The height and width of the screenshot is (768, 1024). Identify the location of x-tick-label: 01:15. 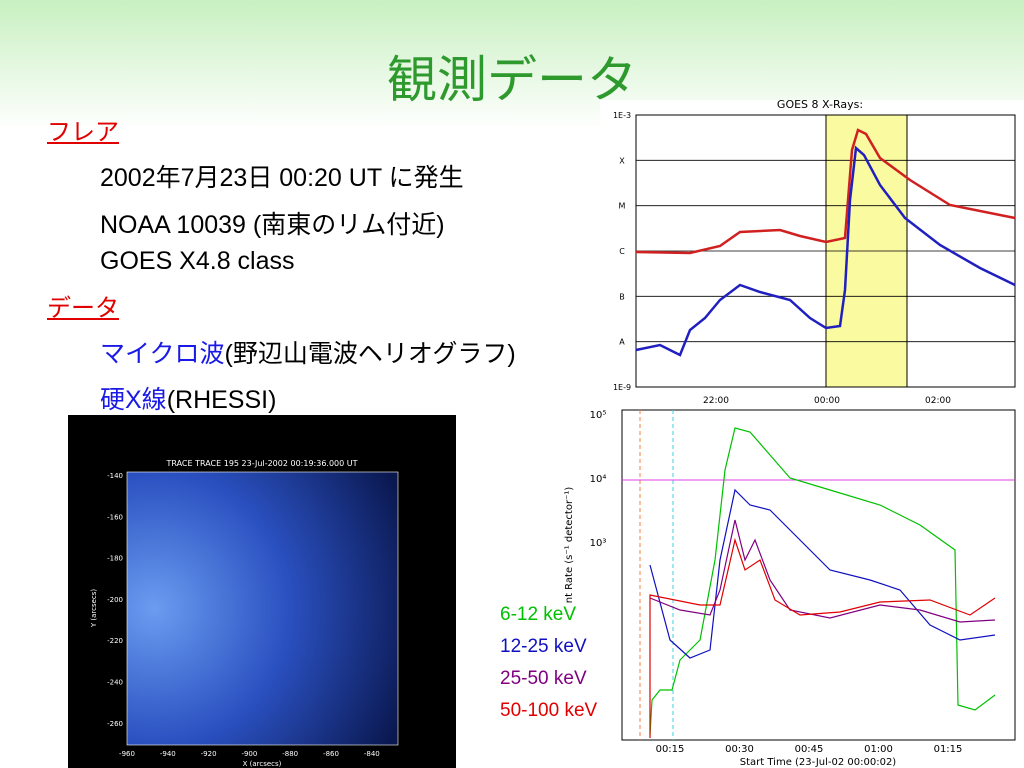
(948, 749).